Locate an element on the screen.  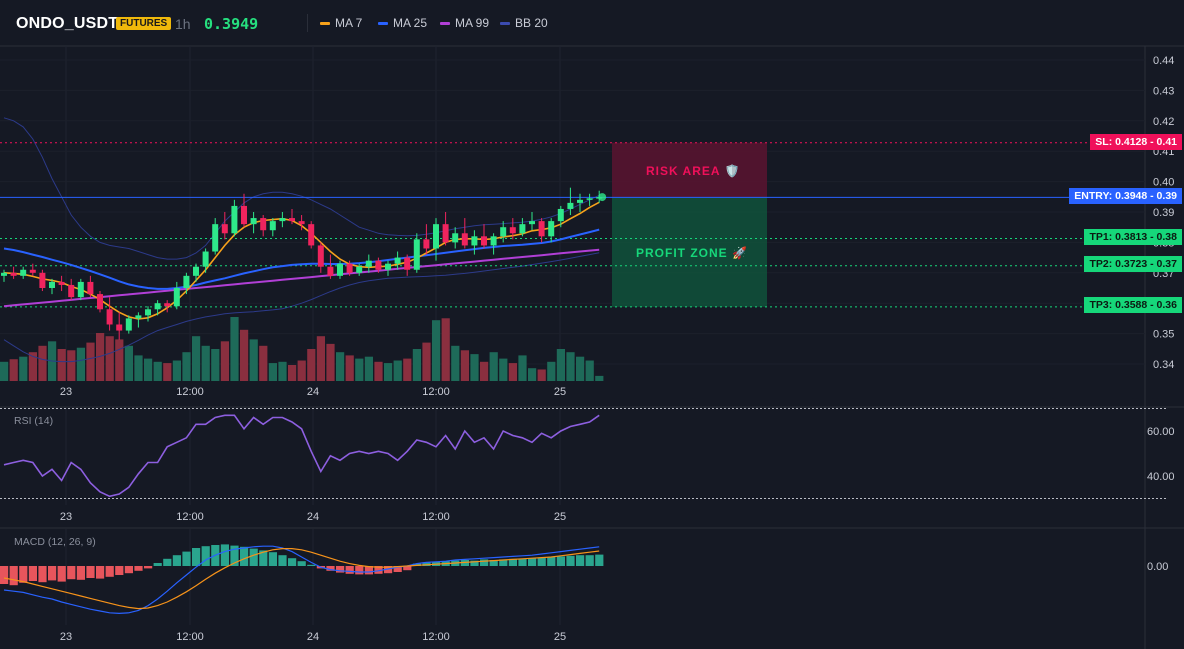
rsi-tick-label: 60.00 is located at coordinates (1161, 432).